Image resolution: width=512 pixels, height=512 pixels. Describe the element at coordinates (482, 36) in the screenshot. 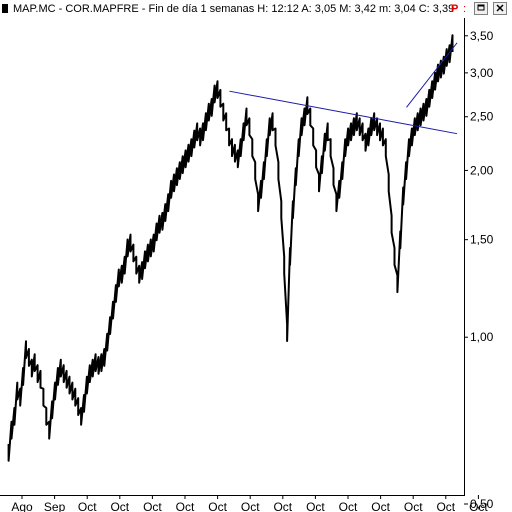

I see `y-tick-label: 3,50` at that location.